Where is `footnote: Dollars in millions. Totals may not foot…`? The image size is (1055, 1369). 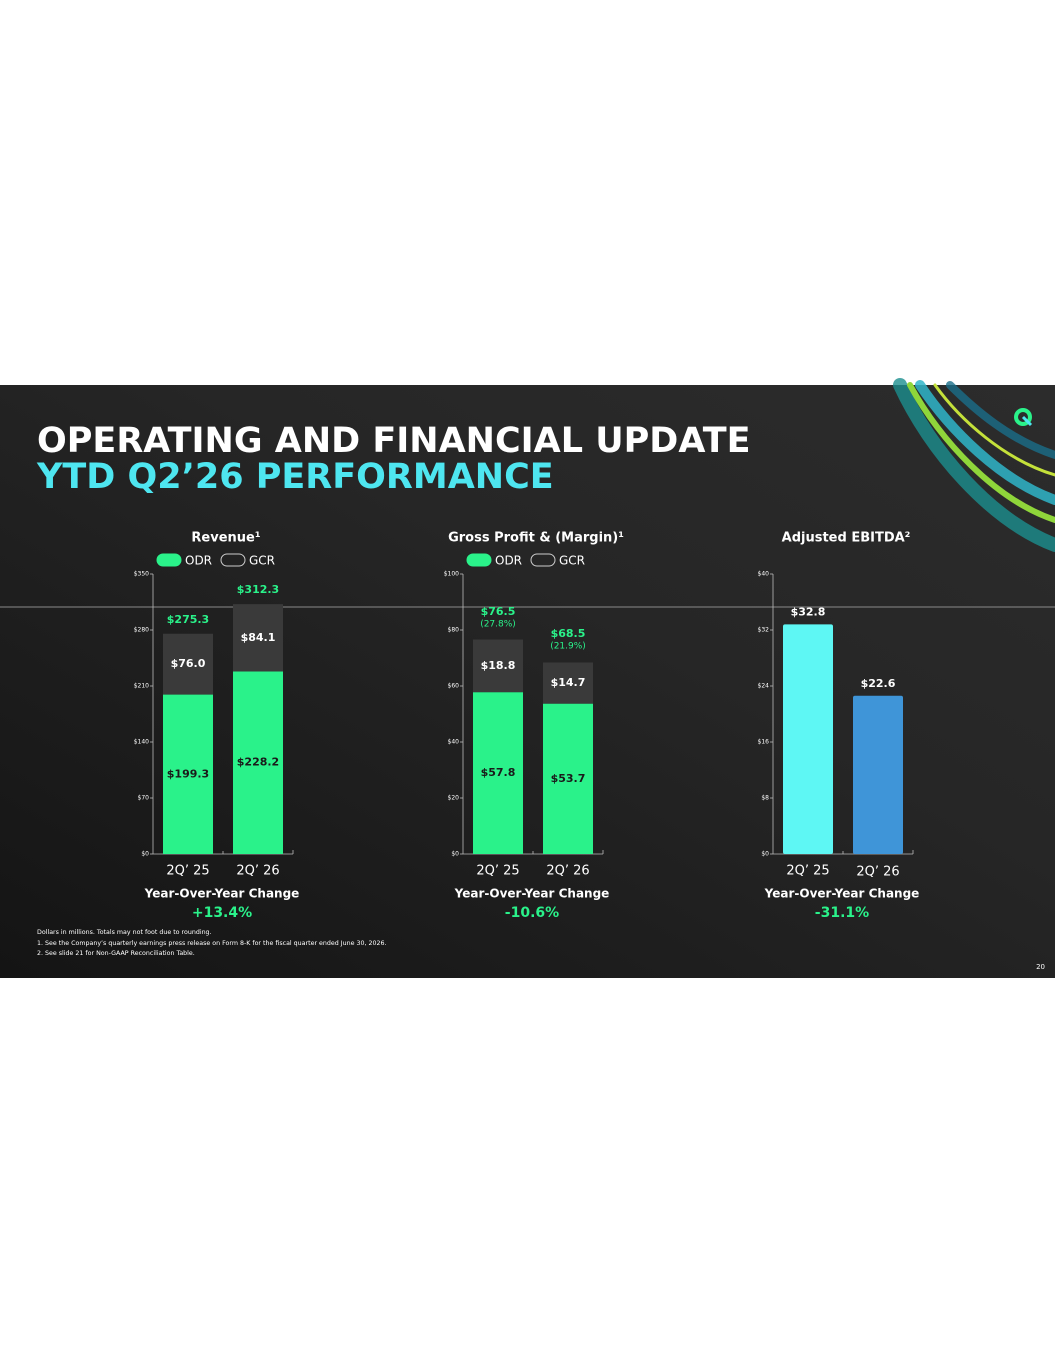
footnote: Dollars in millions. Totals may not foot… is located at coordinates (124, 932).